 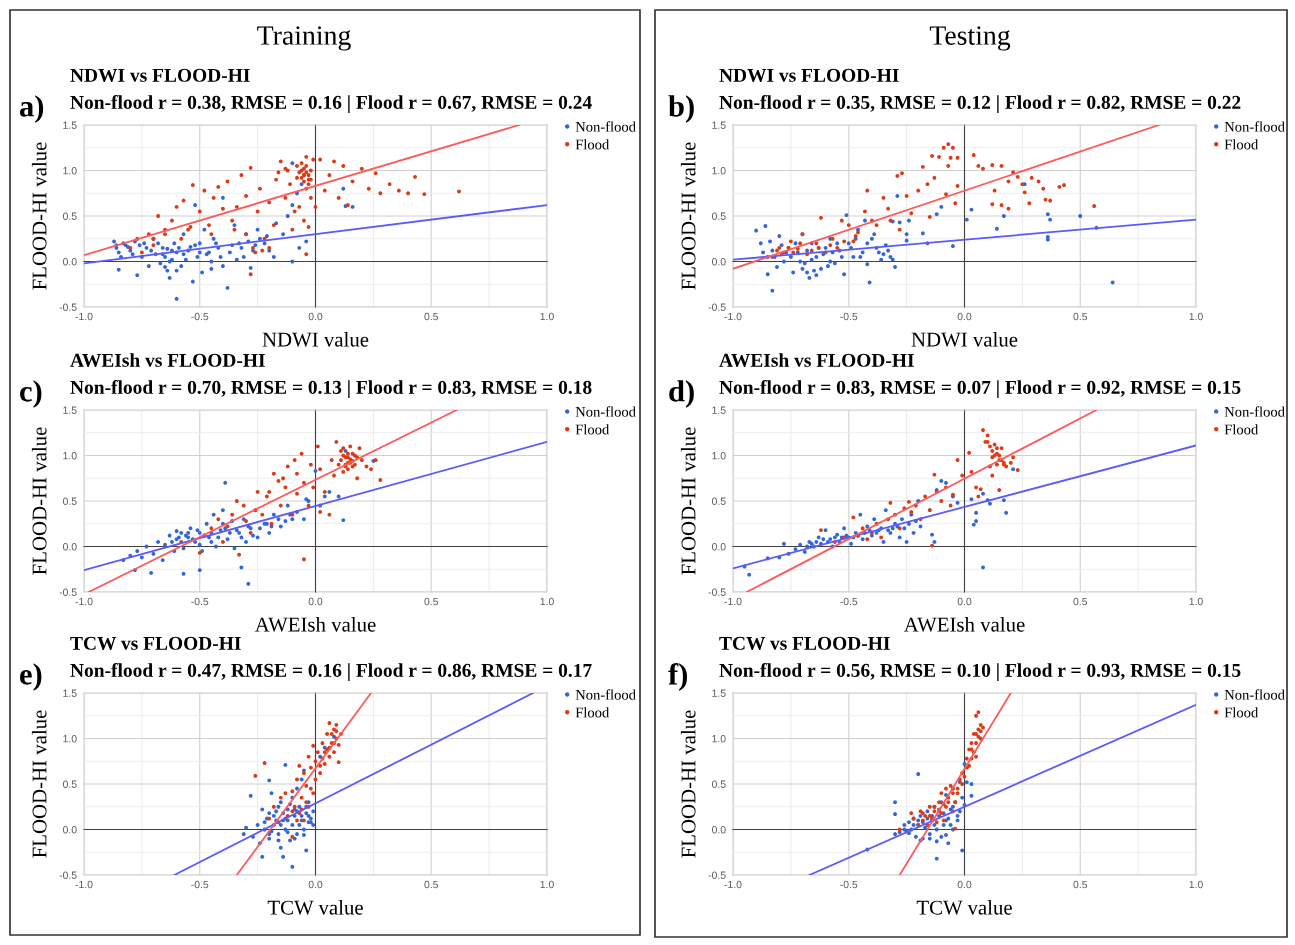 What do you see at coordinates (331, 104) in the screenshot?
I see `chart-subtitle: Non-flood r = 0.38, RMSE = 0.16 | Flood r = 0.67, RMSE = 0.24` at bounding box center [331, 104].